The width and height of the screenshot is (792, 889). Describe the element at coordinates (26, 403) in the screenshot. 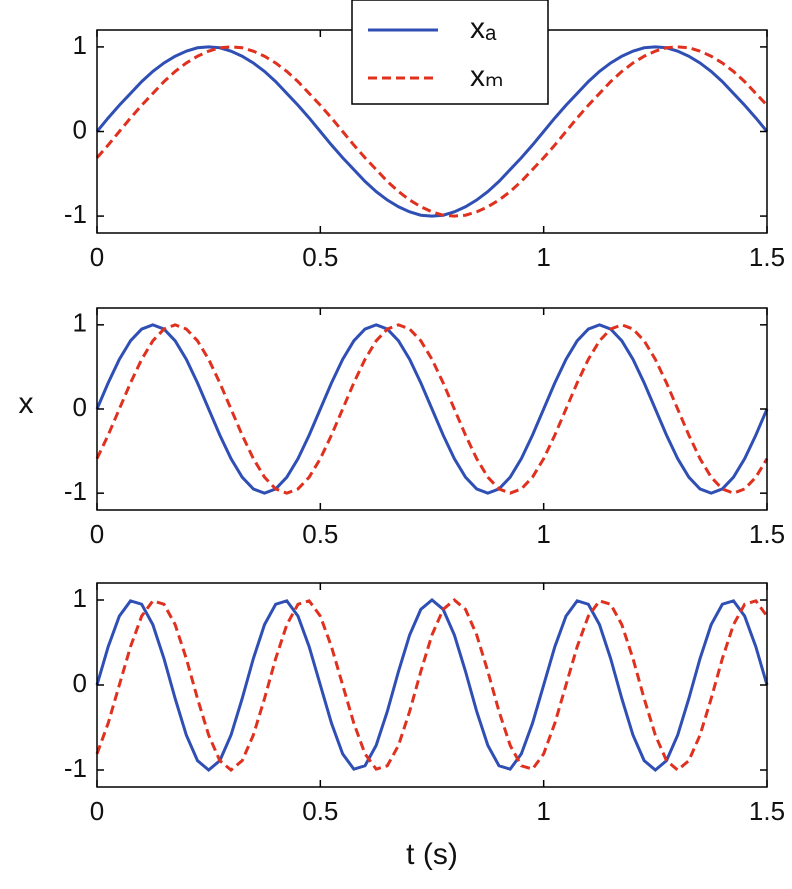

I see `y-axis-label: x` at that location.